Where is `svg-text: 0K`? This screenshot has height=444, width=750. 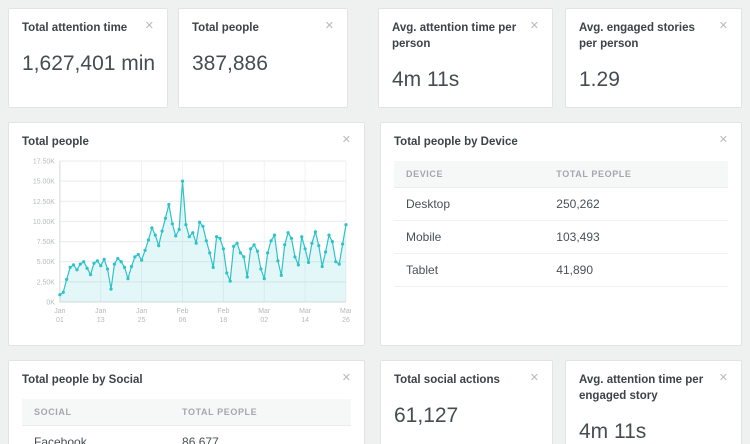
svg-text: 0K is located at coordinates (50, 303).